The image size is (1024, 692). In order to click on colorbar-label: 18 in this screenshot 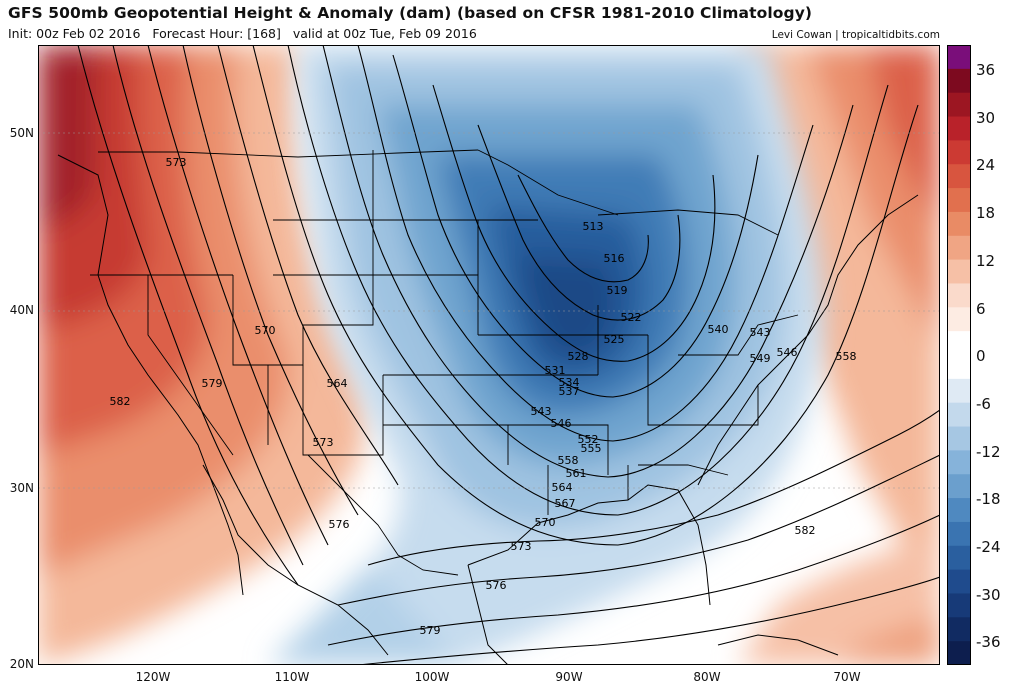, I will do `click(986, 213)`.